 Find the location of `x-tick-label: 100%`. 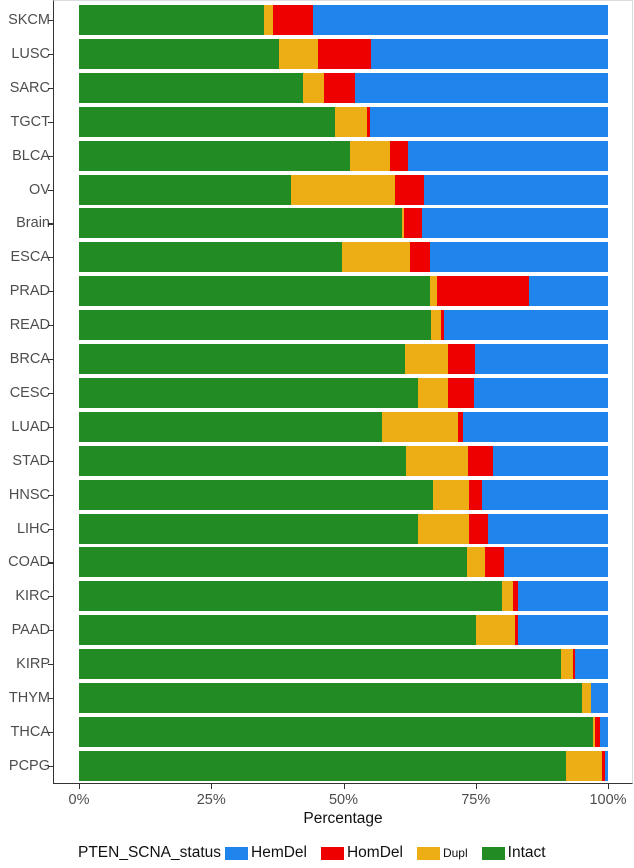

x-tick-label: 100% is located at coordinates (608, 800).